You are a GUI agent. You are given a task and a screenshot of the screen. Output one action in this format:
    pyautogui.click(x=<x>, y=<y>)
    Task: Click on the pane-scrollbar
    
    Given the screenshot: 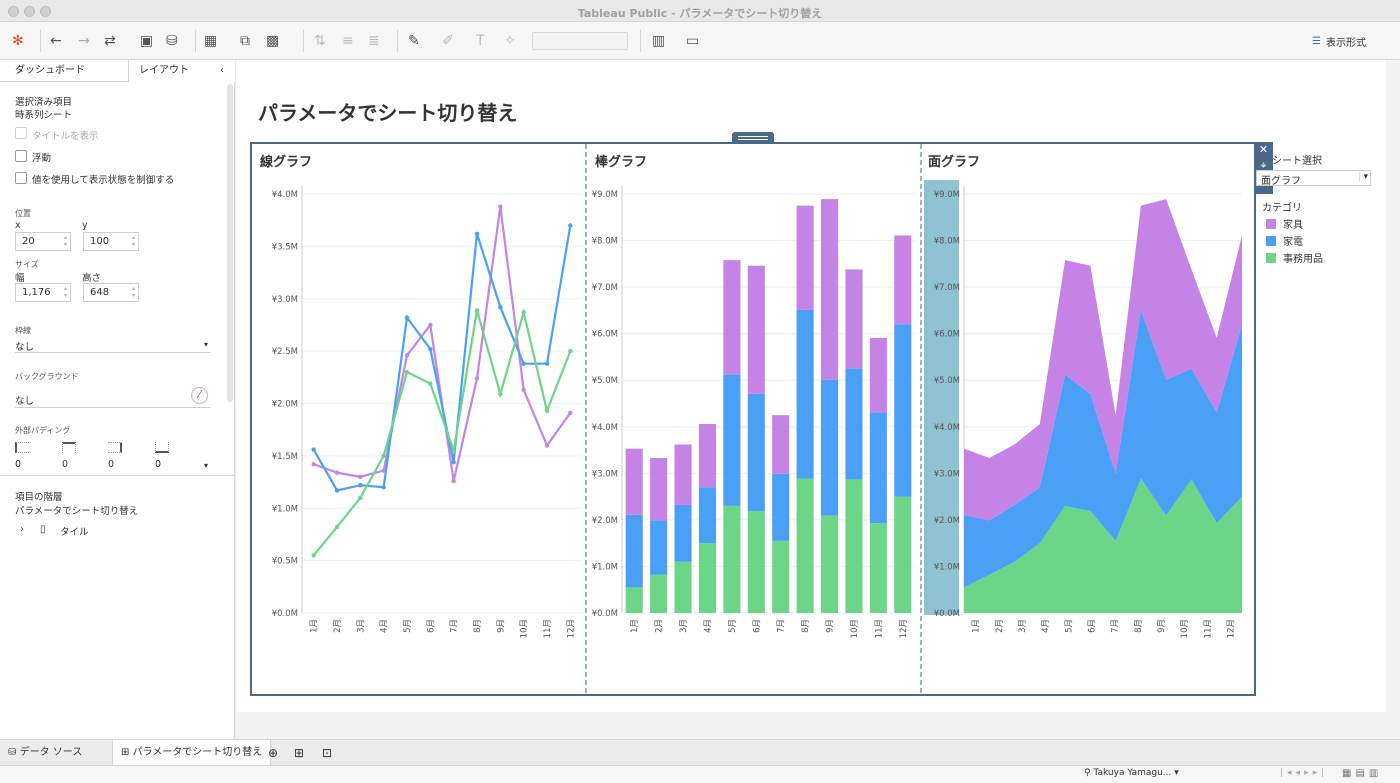 What is the action you would take?
    pyautogui.click(x=230, y=243)
    